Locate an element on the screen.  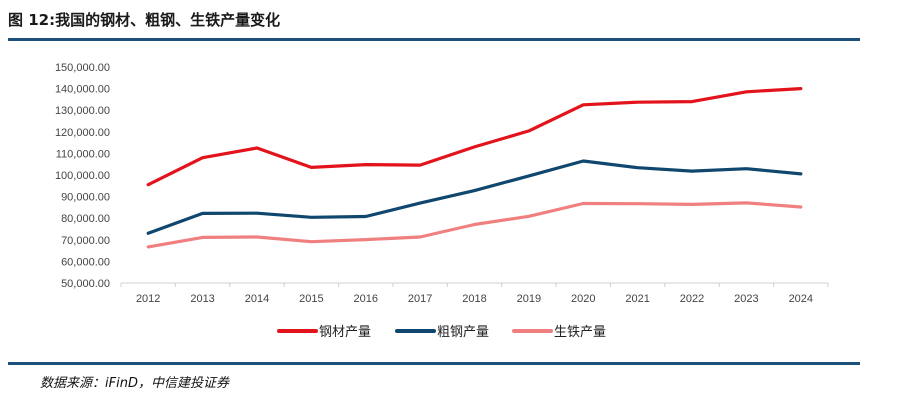
y-tick-label: 100,000.00 is located at coordinates (82, 176).